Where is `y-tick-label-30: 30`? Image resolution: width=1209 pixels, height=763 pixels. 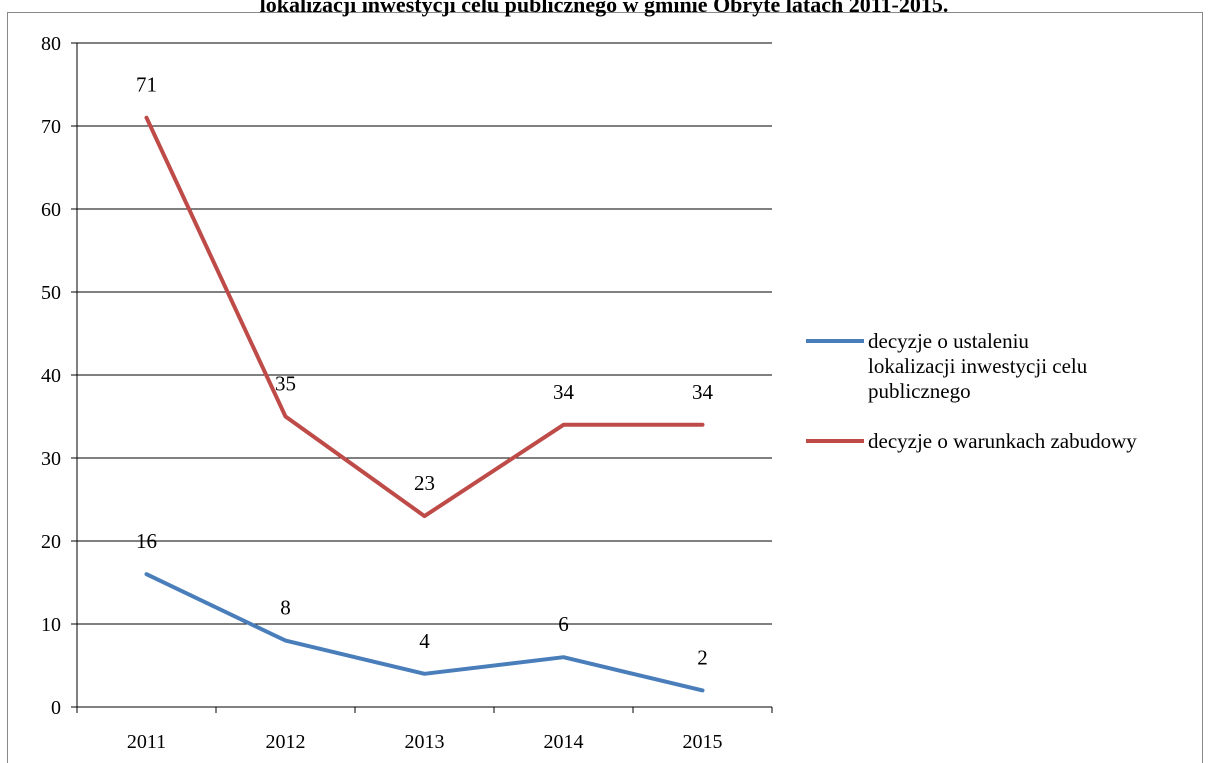
y-tick-label-30: 30 is located at coordinates (51, 459).